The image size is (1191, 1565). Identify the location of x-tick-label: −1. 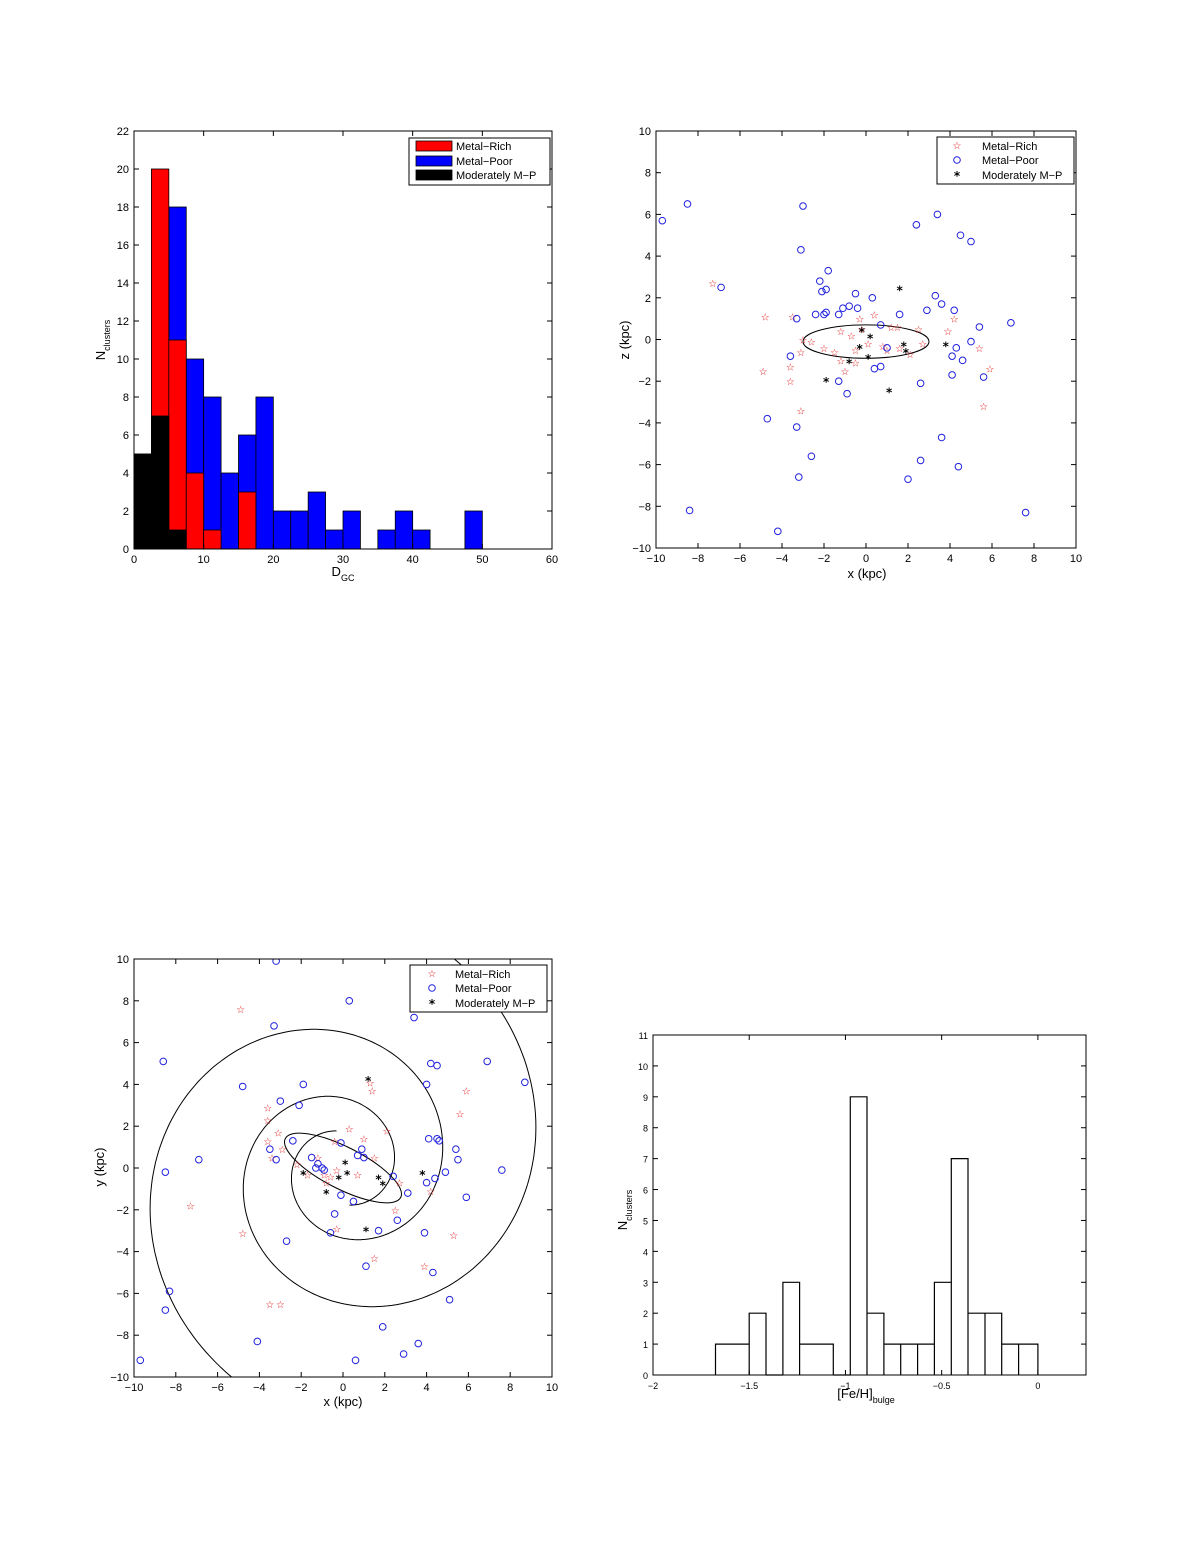
(845, 1386).